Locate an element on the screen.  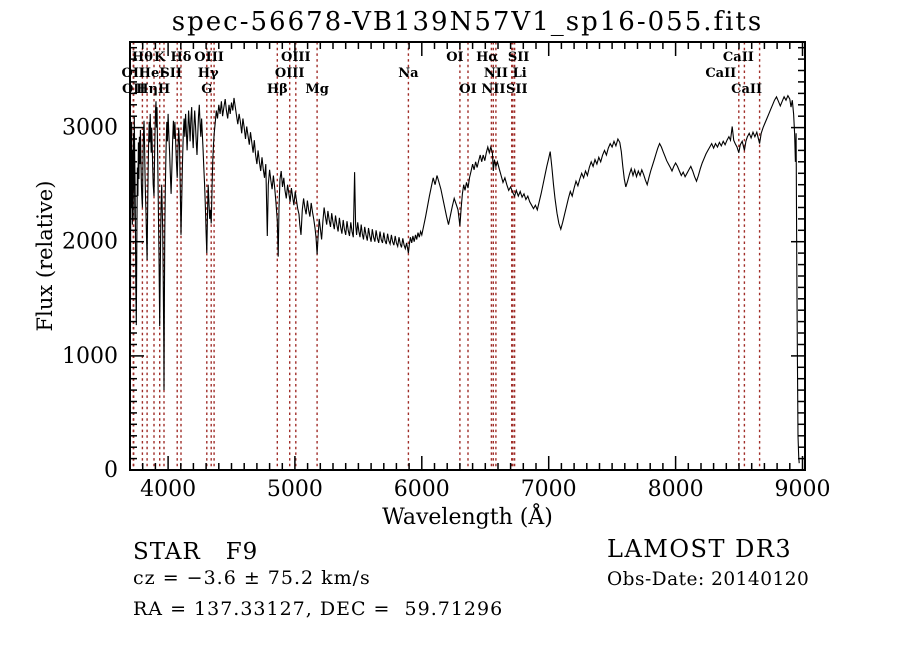
x-tick-labels: 4000 5000 6000 7000 8000 9000 is located at coordinates (485, 489).